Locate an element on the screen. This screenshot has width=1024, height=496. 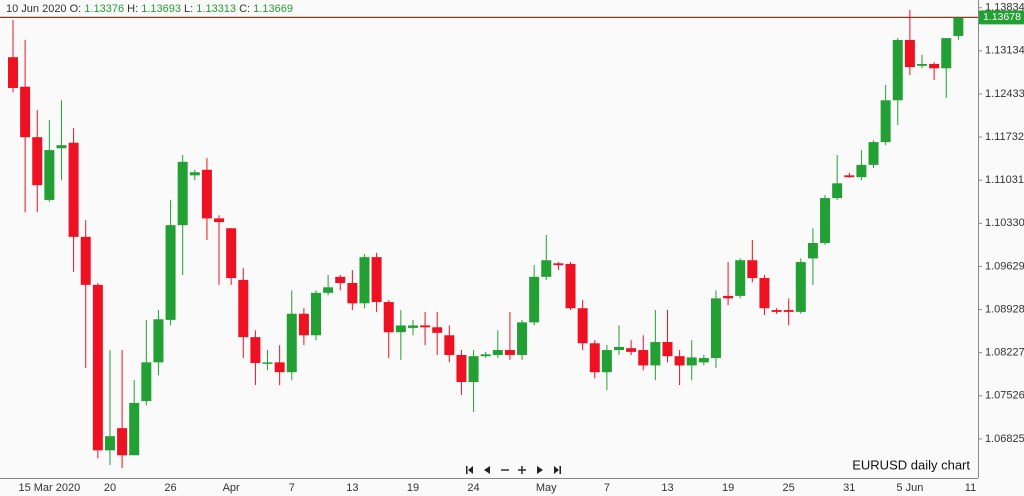
x-tick-label: 5 Jun is located at coordinates (909, 488).